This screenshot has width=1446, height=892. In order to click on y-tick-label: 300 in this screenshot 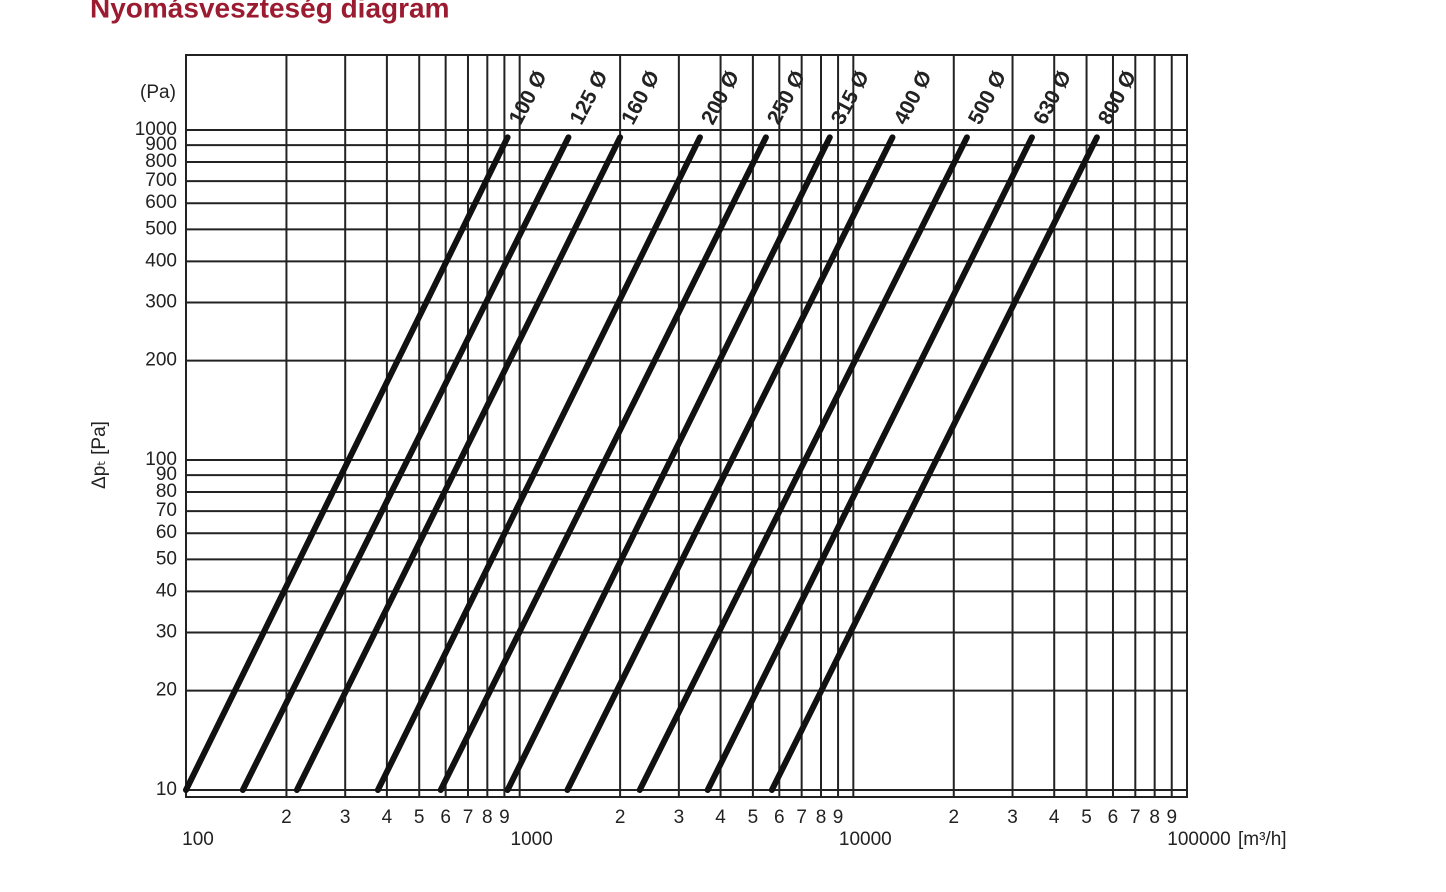, I will do `click(161, 302)`.